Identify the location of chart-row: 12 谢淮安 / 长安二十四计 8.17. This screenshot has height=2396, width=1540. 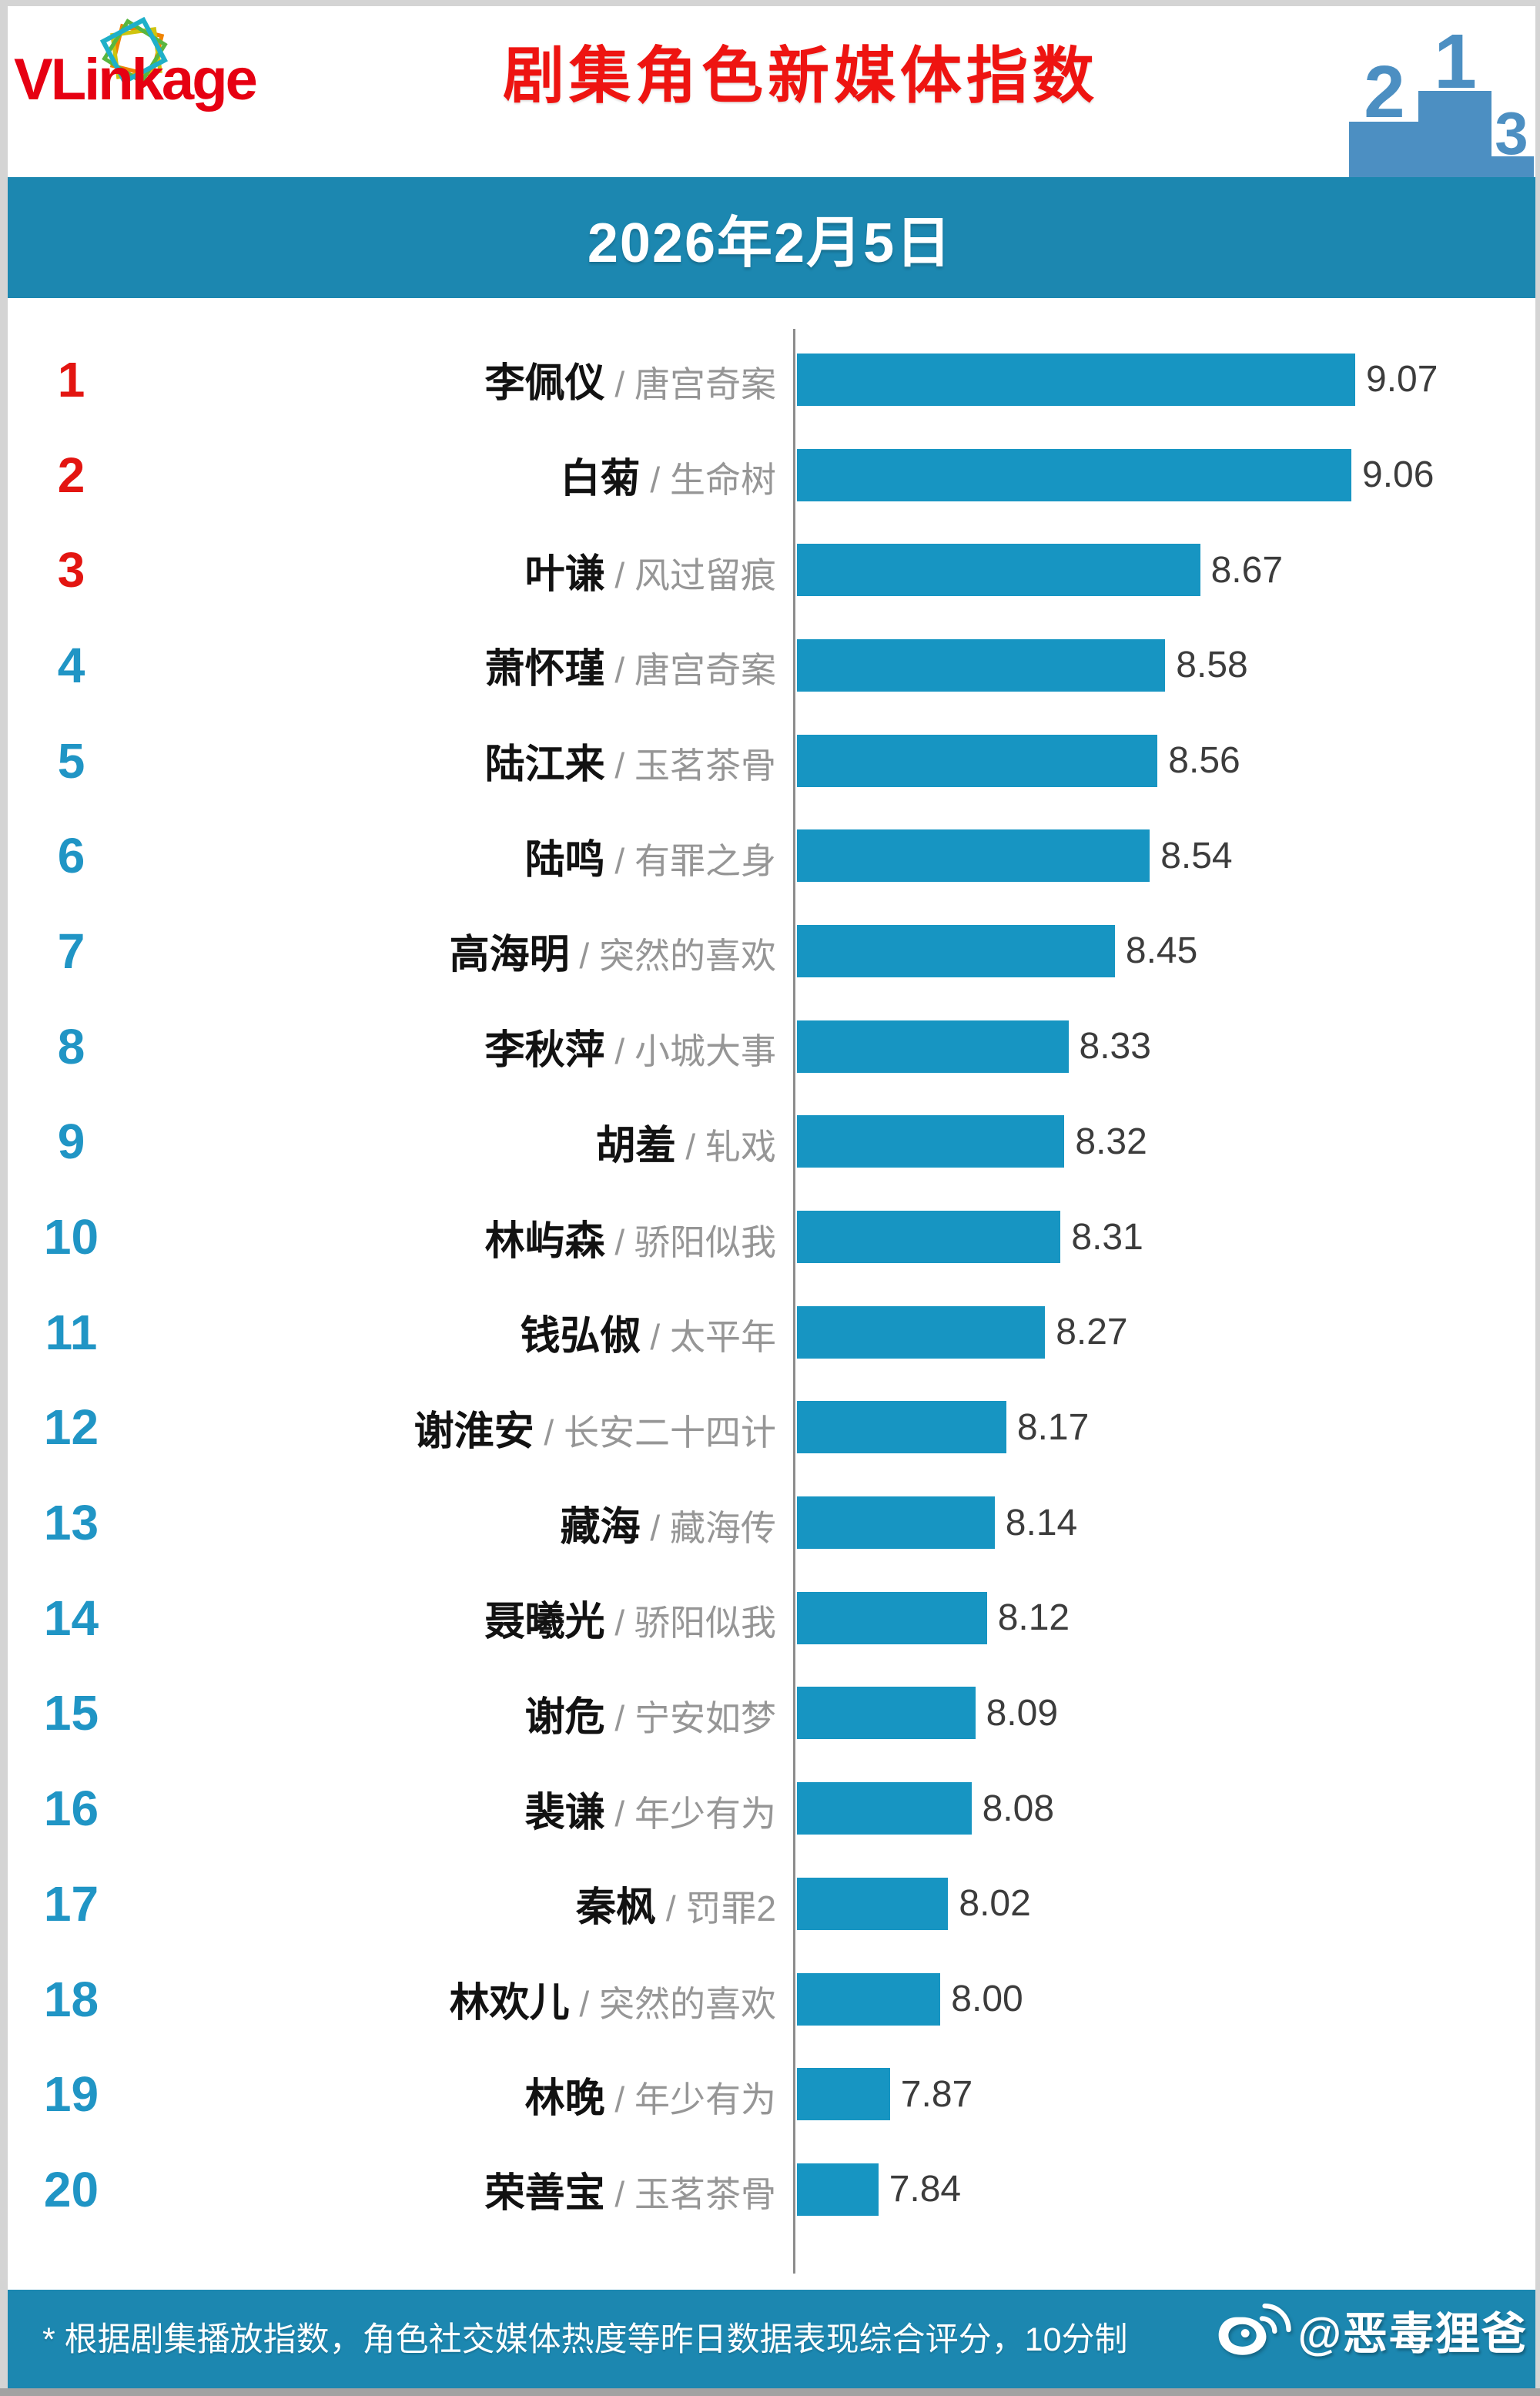
(770, 1428).